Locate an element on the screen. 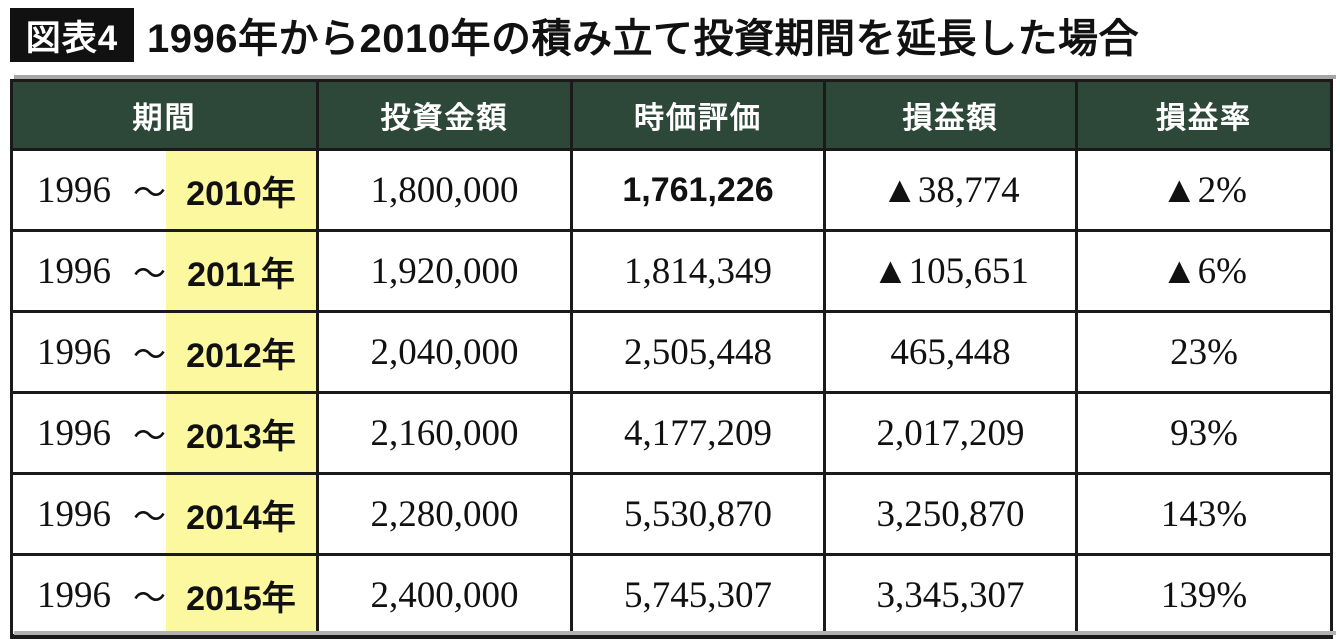 The height and width of the screenshot is (639, 1340). pl-rate-cell: 139% is located at coordinates (1204, 595).